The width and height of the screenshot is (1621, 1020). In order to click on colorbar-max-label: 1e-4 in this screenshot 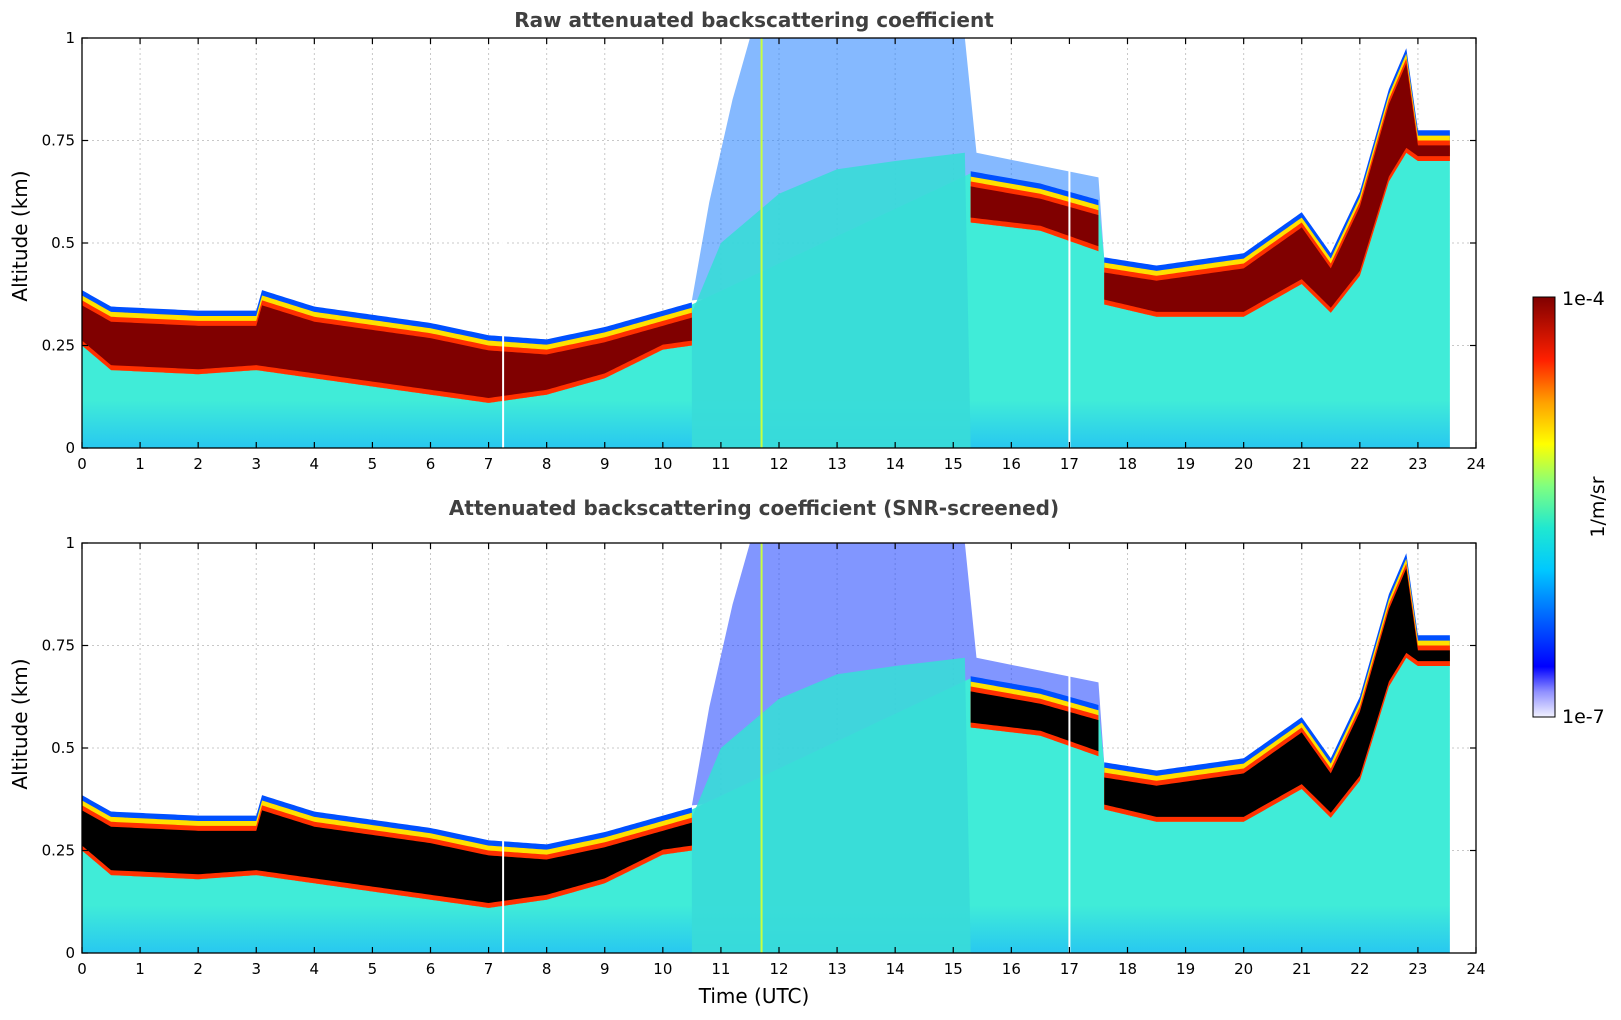, I will do `click(1583, 299)`.